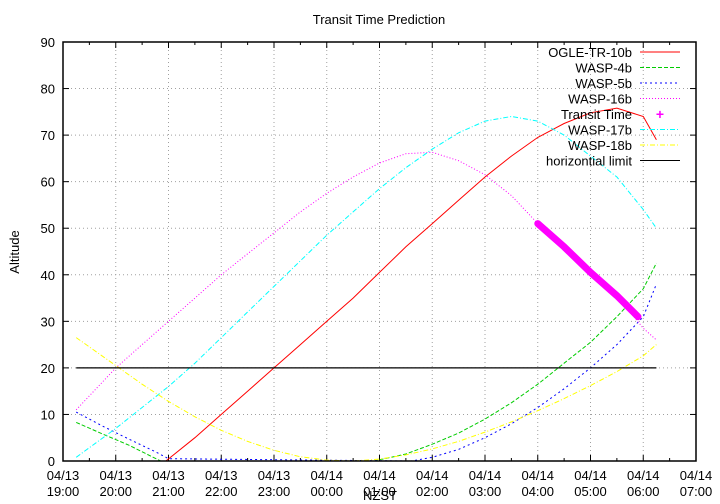 This screenshot has width=720, height=504. What do you see at coordinates (537, 491) in the screenshot?
I see `x-tick-time: 04:00` at bounding box center [537, 491].